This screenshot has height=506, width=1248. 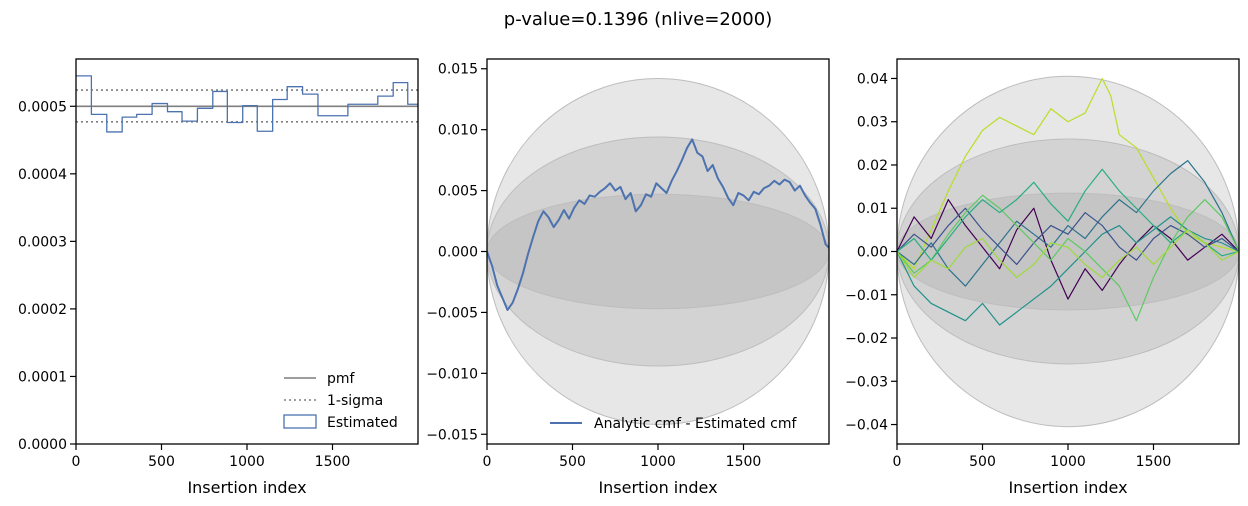 I want to click on estimated-line, so click(x=247, y=104).